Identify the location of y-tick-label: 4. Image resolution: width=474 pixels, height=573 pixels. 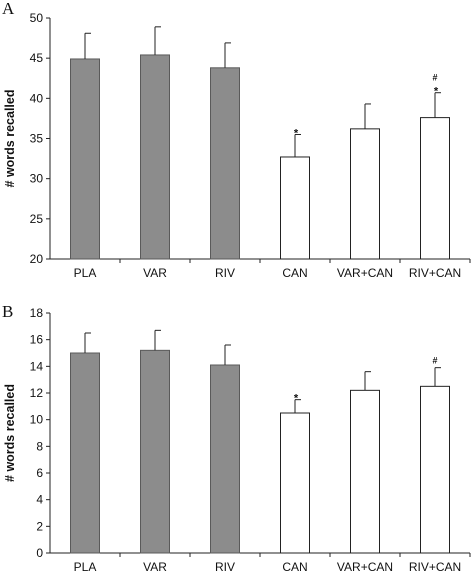
(39, 500).